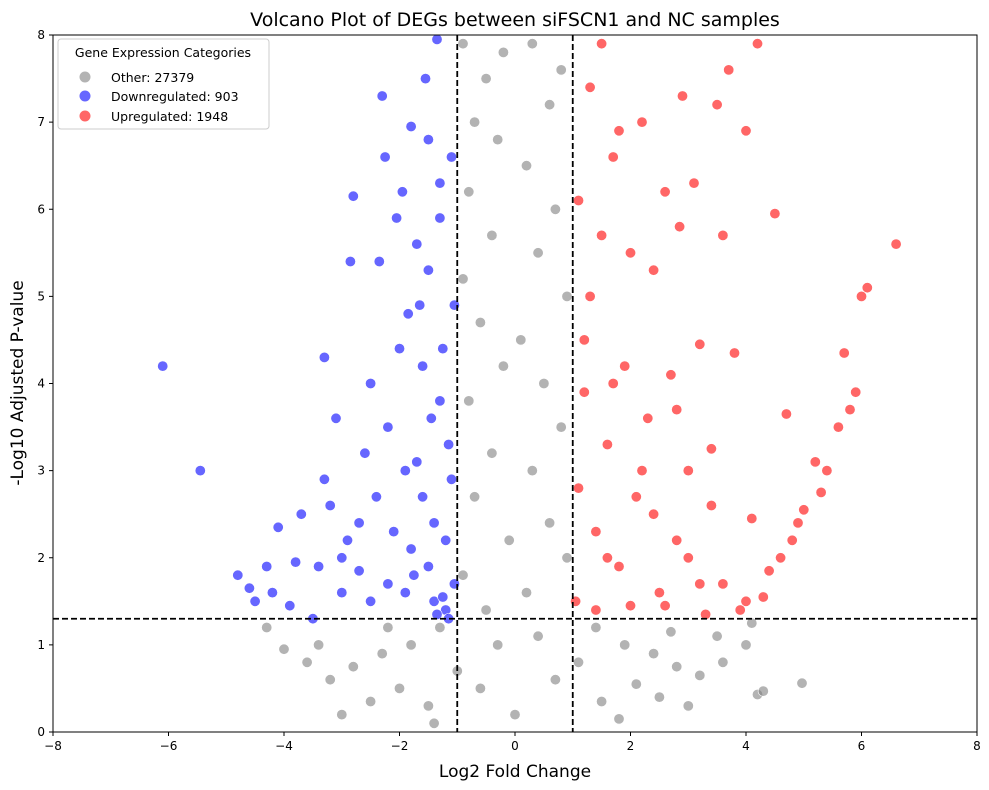  Describe the element at coordinates (41, 471) in the screenshot. I see `y-tick-label: 3` at that location.